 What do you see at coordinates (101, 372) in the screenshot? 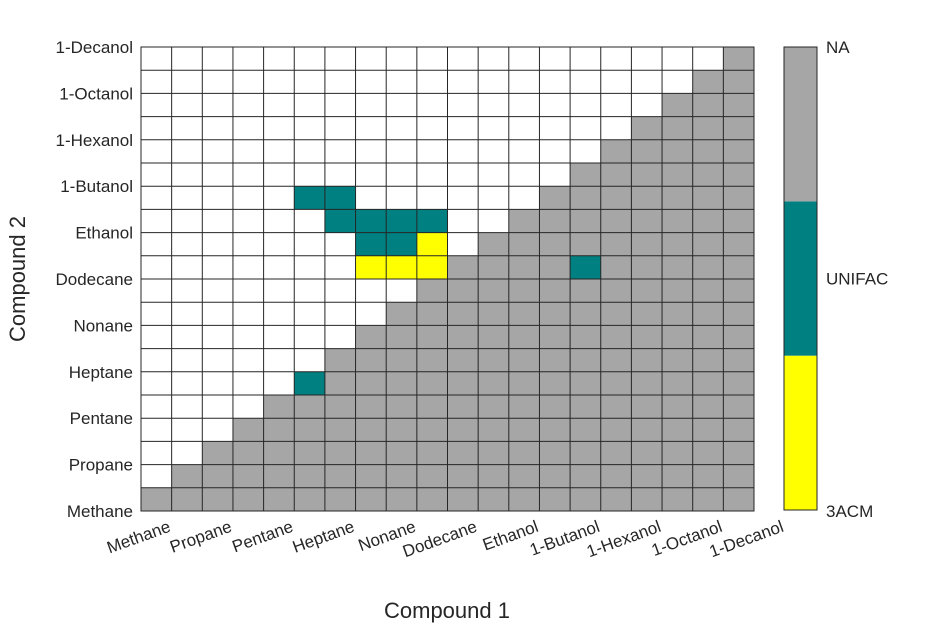
I see `y-tick-label: Heptane` at bounding box center [101, 372].